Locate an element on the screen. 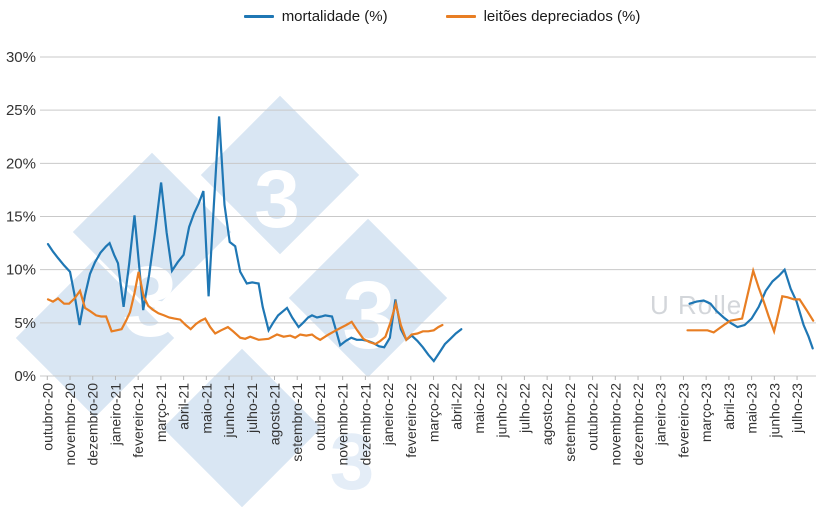  x-axis-tick-label: abril-21 is located at coordinates (184, 406).